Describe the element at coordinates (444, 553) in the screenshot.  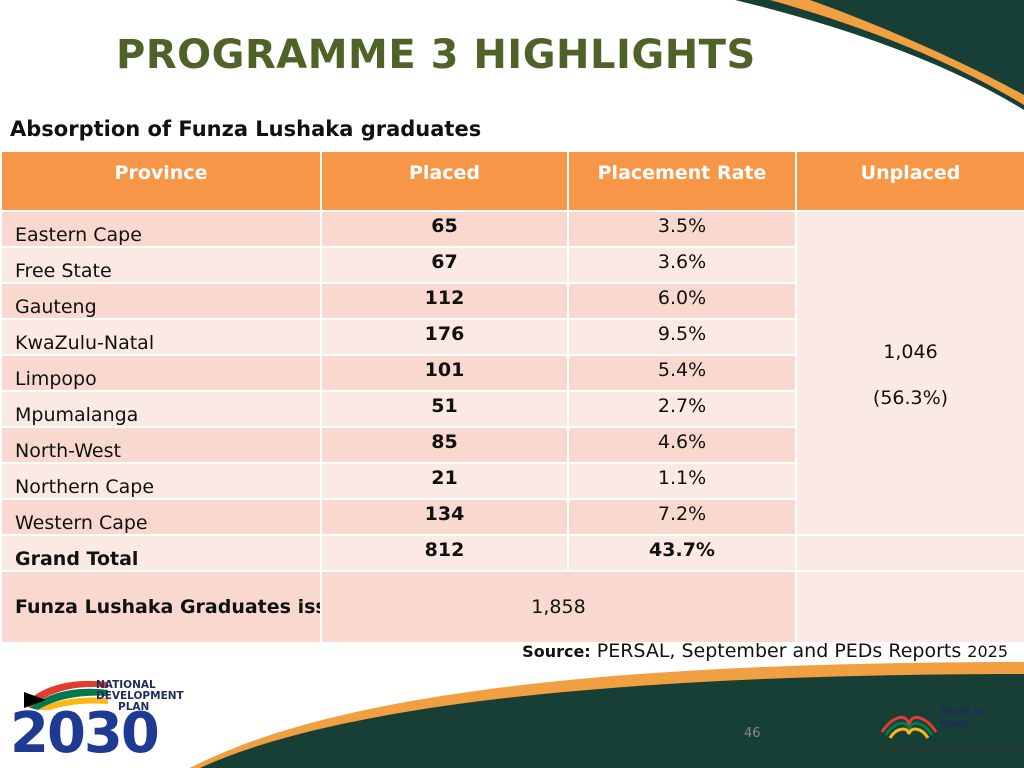
I see `grand-total-placed: 812` at that location.